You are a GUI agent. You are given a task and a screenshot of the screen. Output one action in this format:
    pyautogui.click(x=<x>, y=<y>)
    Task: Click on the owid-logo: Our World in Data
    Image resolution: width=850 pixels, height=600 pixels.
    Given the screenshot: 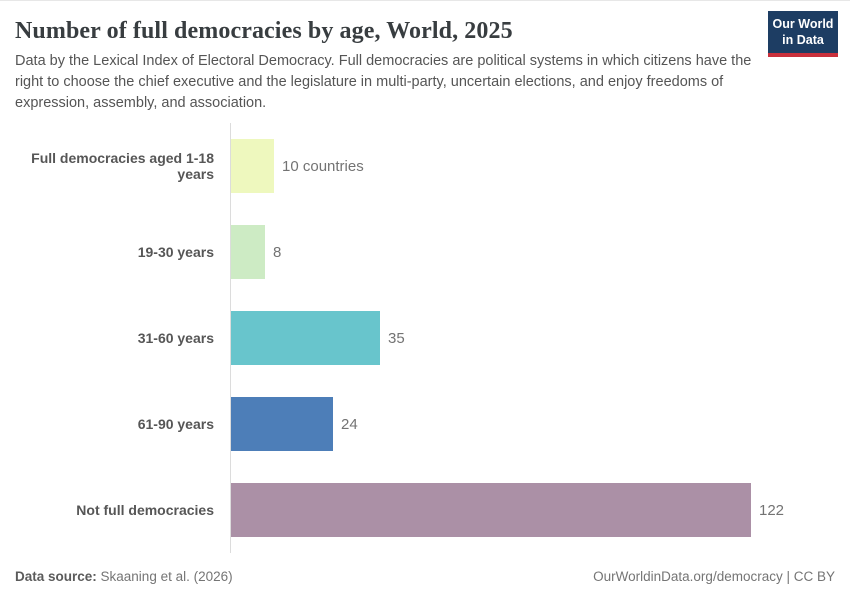 What is the action you would take?
    pyautogui.click(x=803, y=34)
    